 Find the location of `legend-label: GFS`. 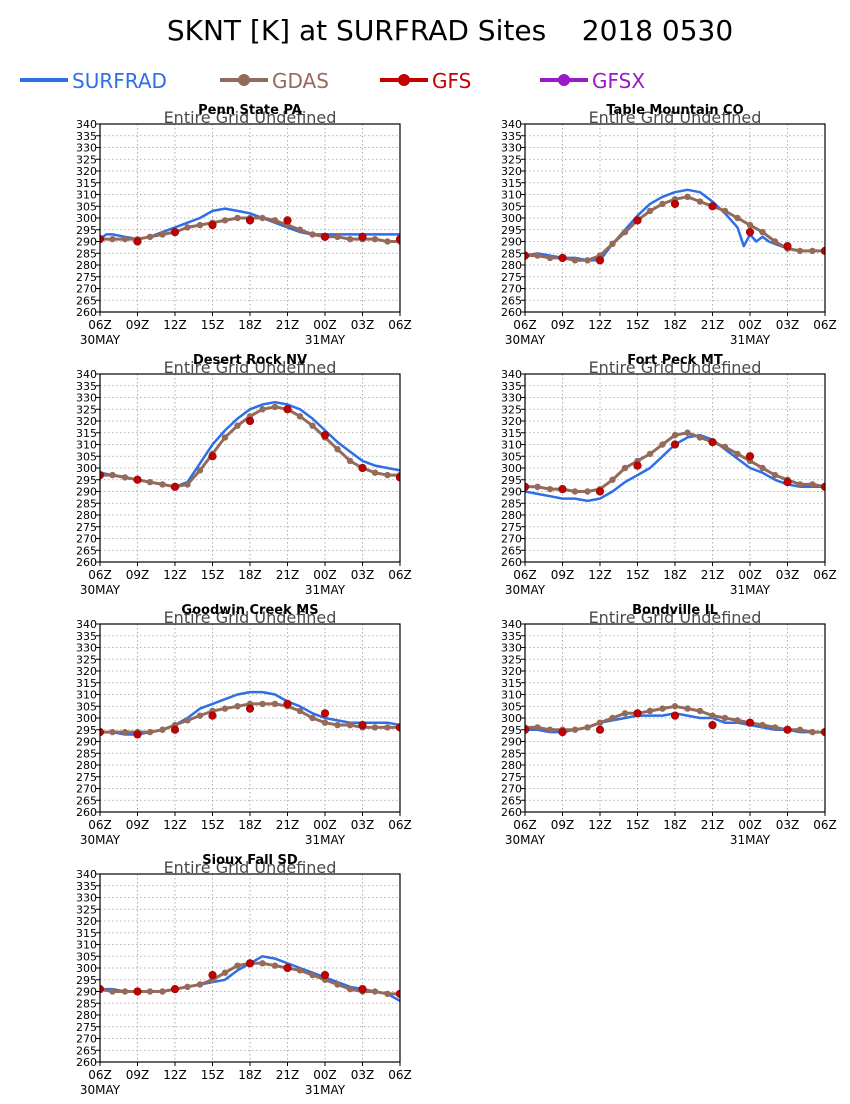

legend-label: GFS is located at coordinates (451, 81).